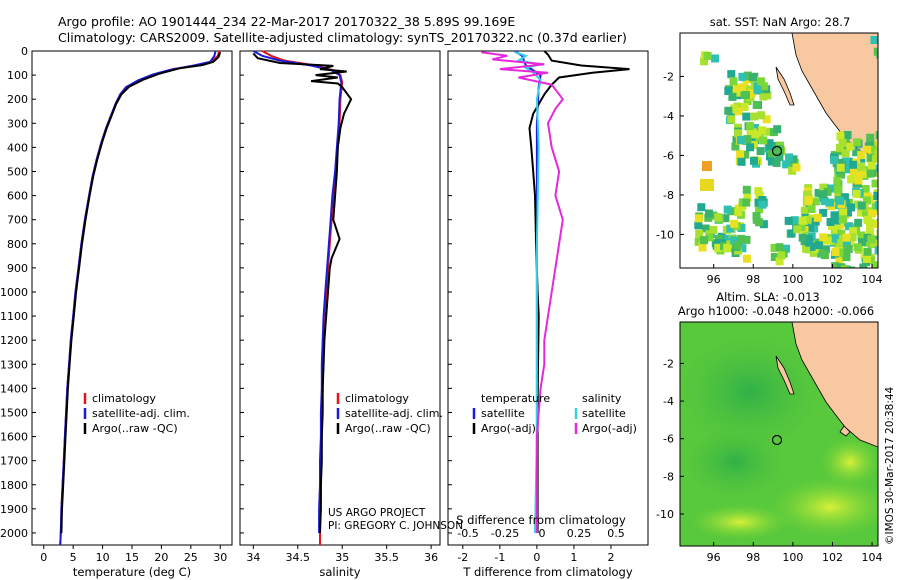  Describe the element at coordinates (609, 428) in the screenshot. I see `legend-s-argo-label: Argo(-adj)` at that location.